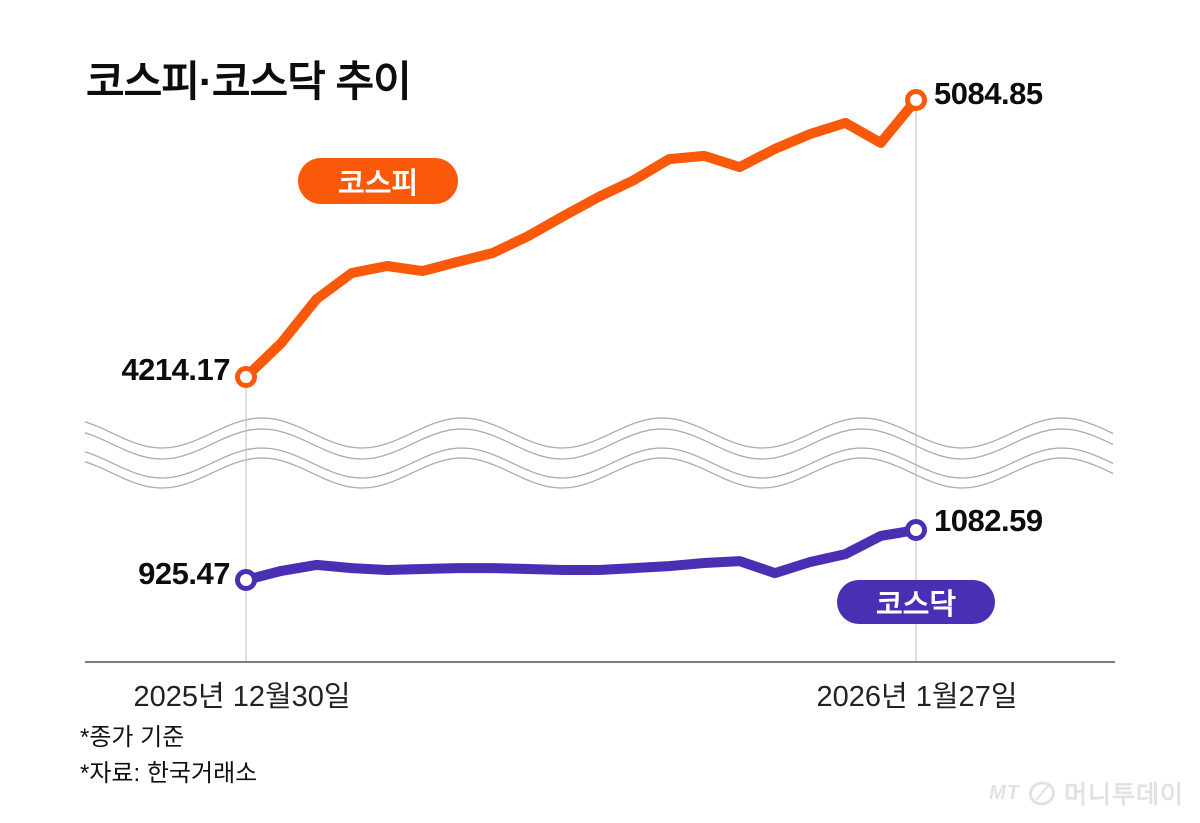 The height and width of the screenshot is (823, 1200). What do you see at coordinates (242, 697) in the screenshot?
I see `x-axis-start-date: 2025년 12월30일` at bounding box center [242, 697].